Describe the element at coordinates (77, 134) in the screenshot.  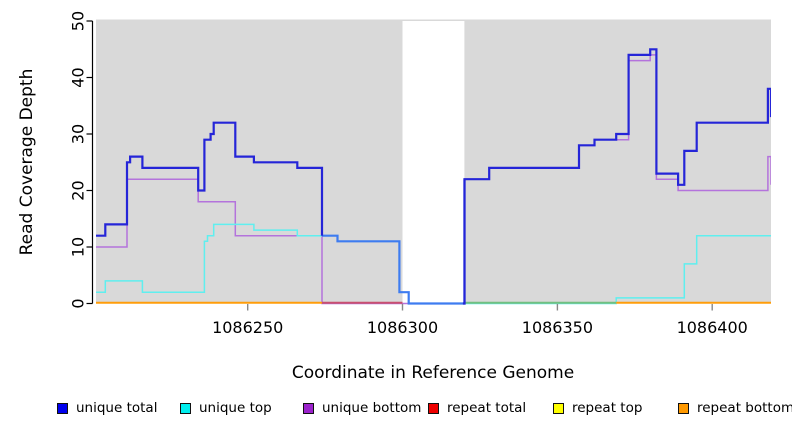
I see `y-tick-label: 30` at that location.